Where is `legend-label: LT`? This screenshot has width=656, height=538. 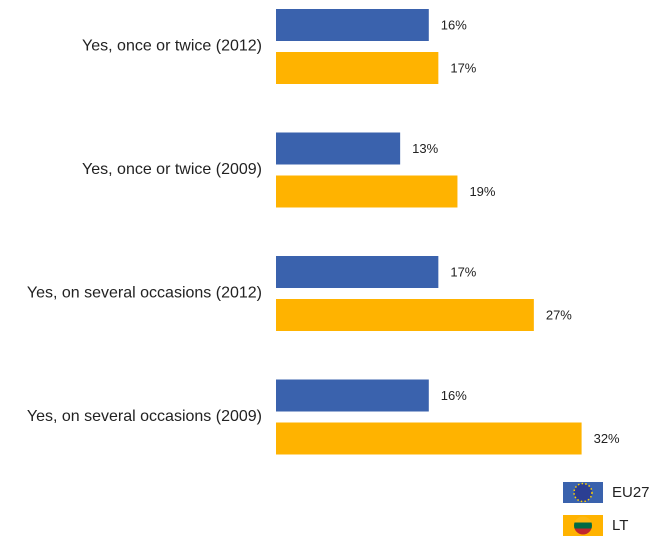 legend-label: LT is located at coordinates (620, 525).